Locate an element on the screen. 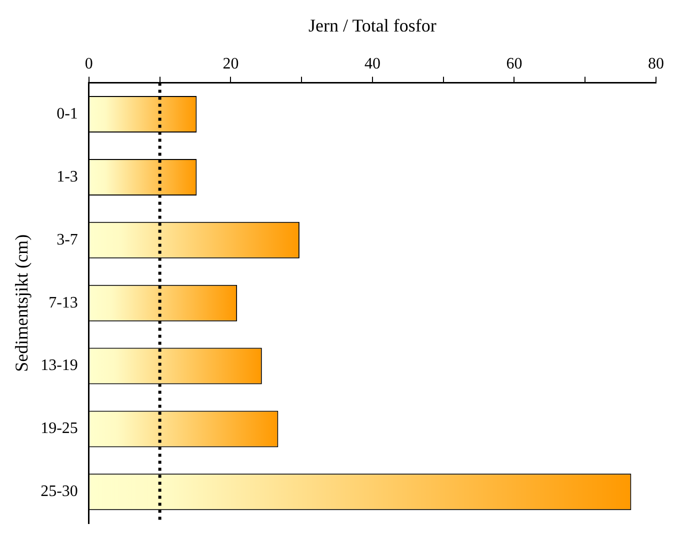 This screenshot has height=544, width=676. x-axis-title: Jern / Total fosfor is located at coordinates (372, 26).